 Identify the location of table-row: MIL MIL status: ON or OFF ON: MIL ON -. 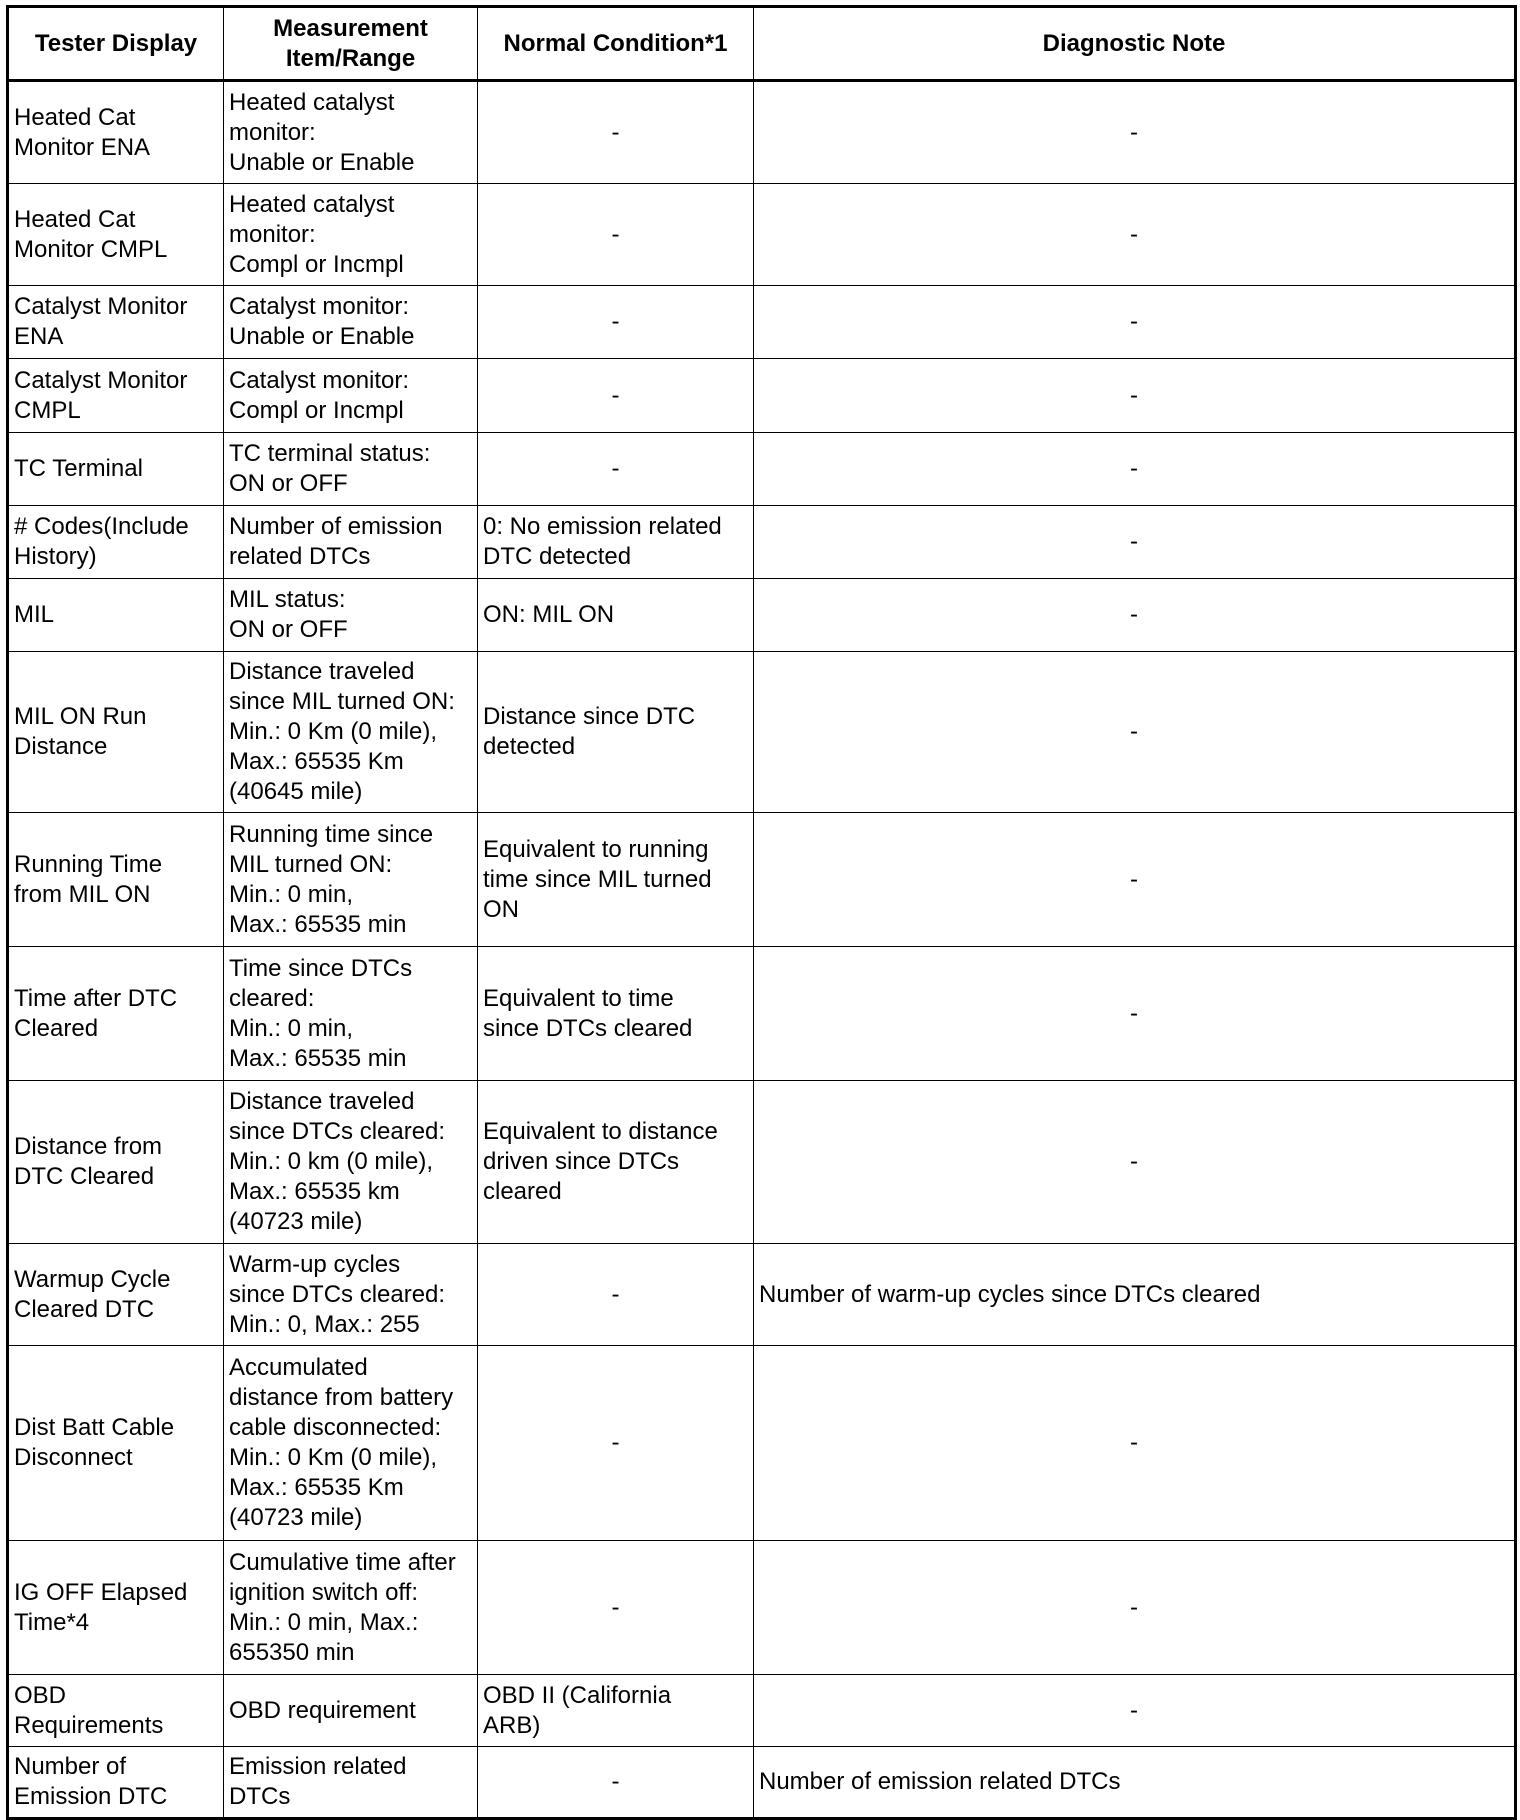
(761, 615).